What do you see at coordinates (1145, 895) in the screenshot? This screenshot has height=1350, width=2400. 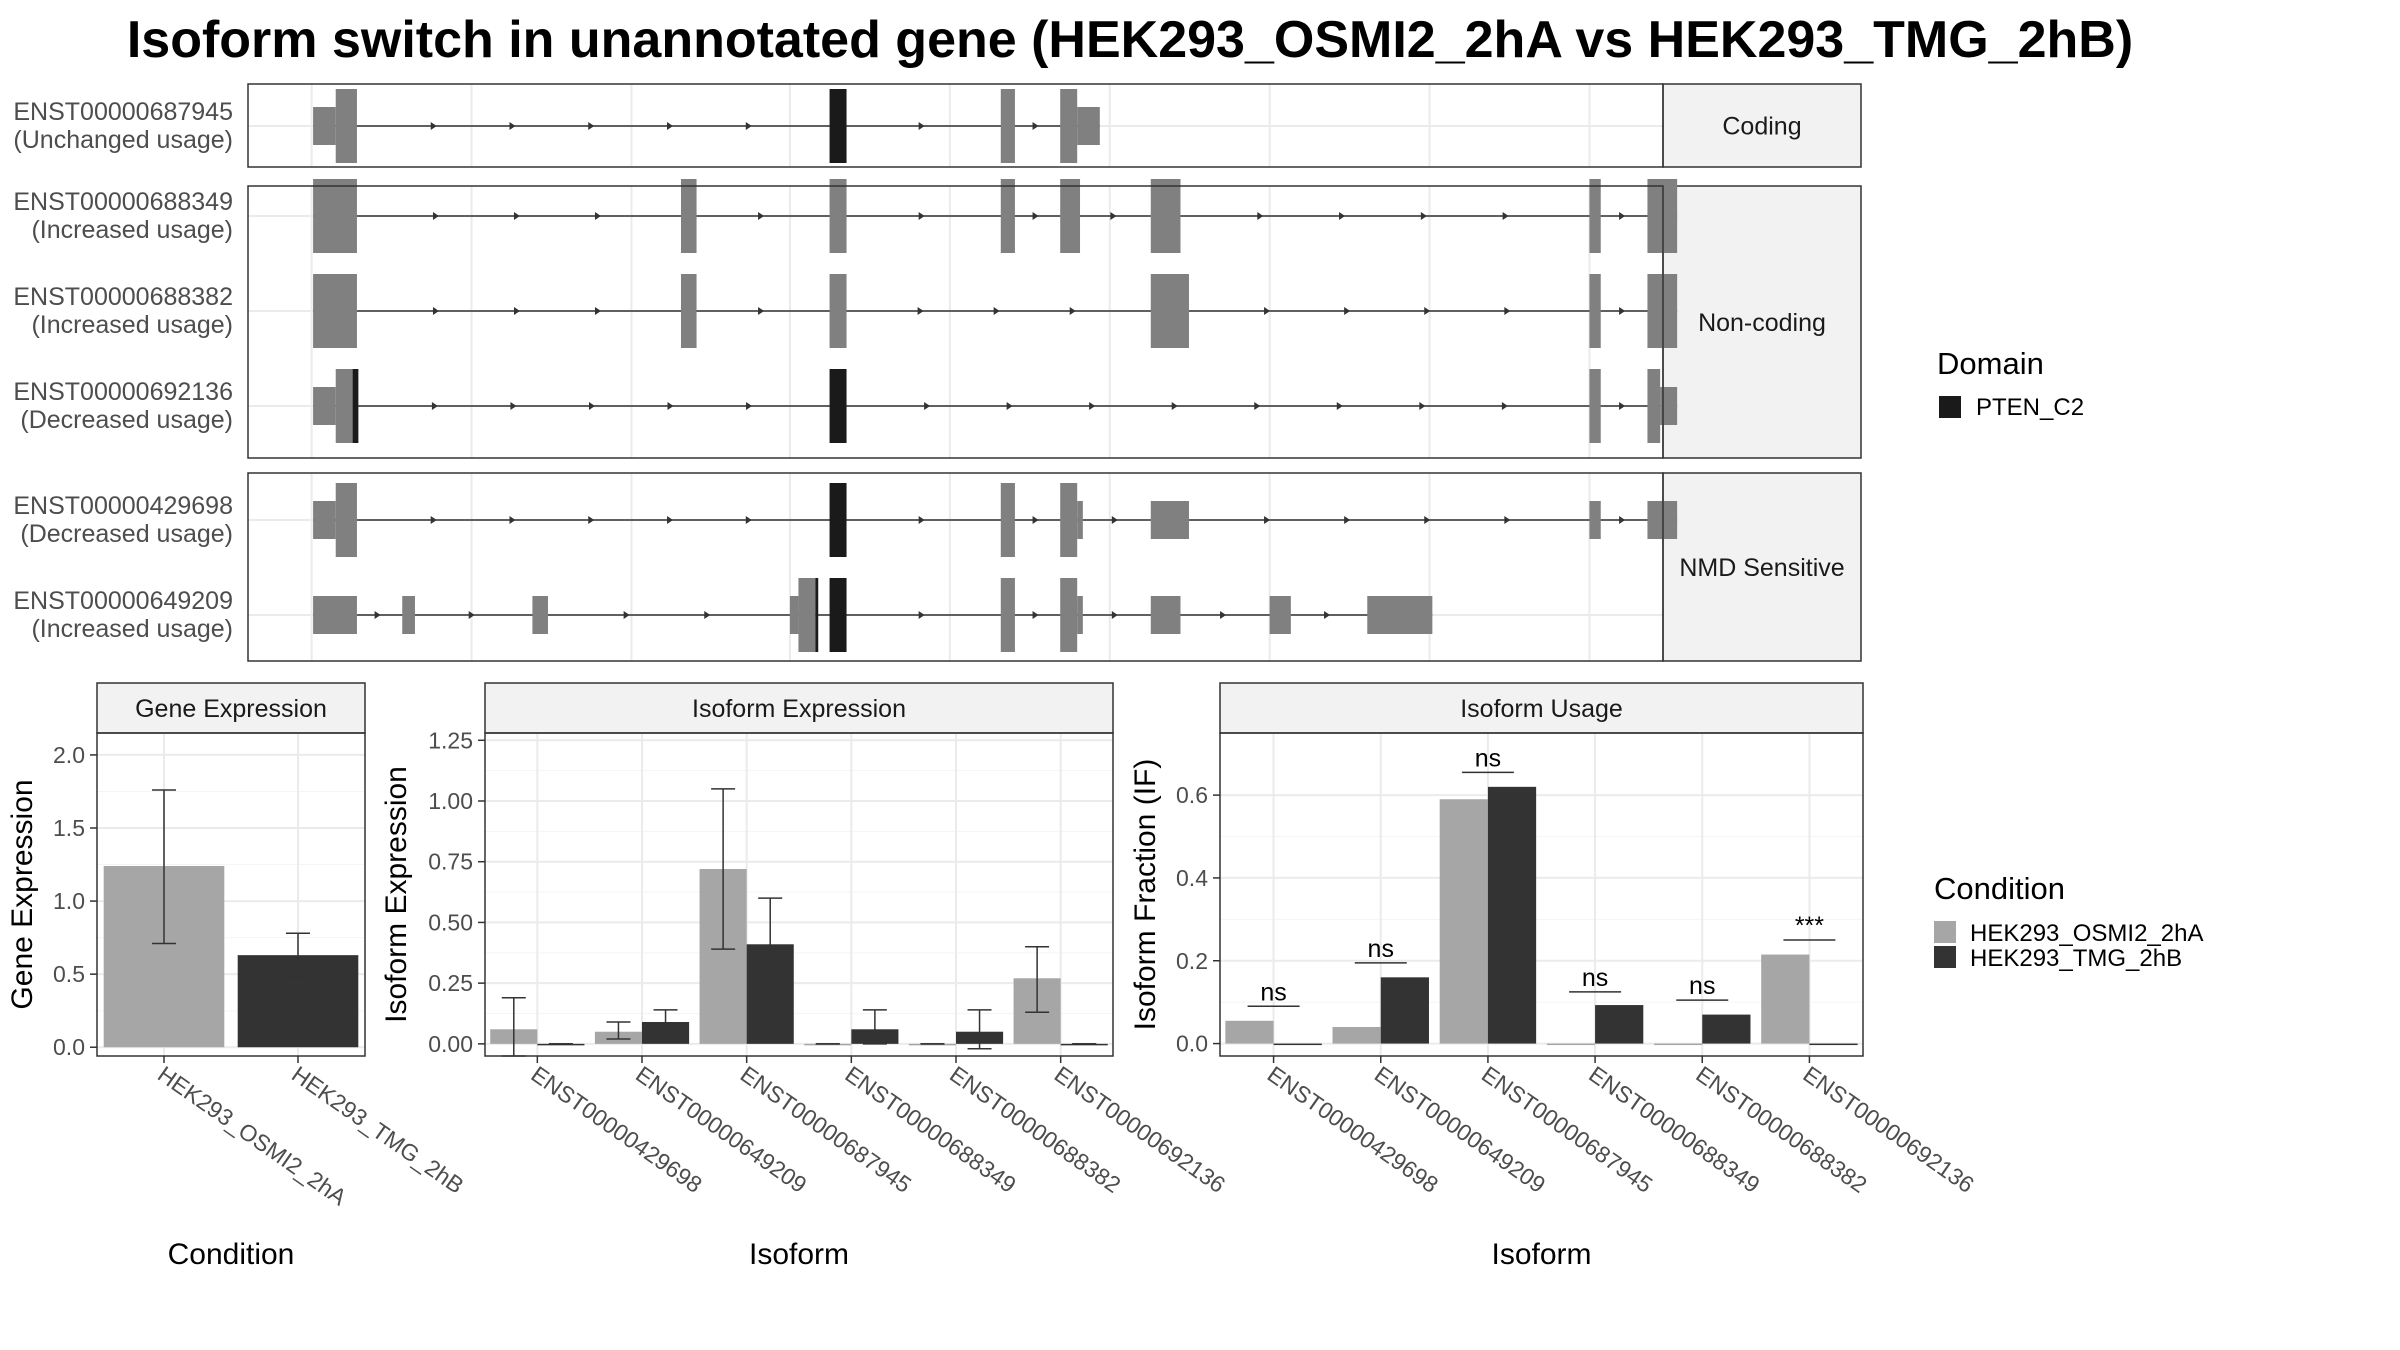 I see `y-axis-title: Isoform Fraction (IF)` at bounding box center [1145, 895].